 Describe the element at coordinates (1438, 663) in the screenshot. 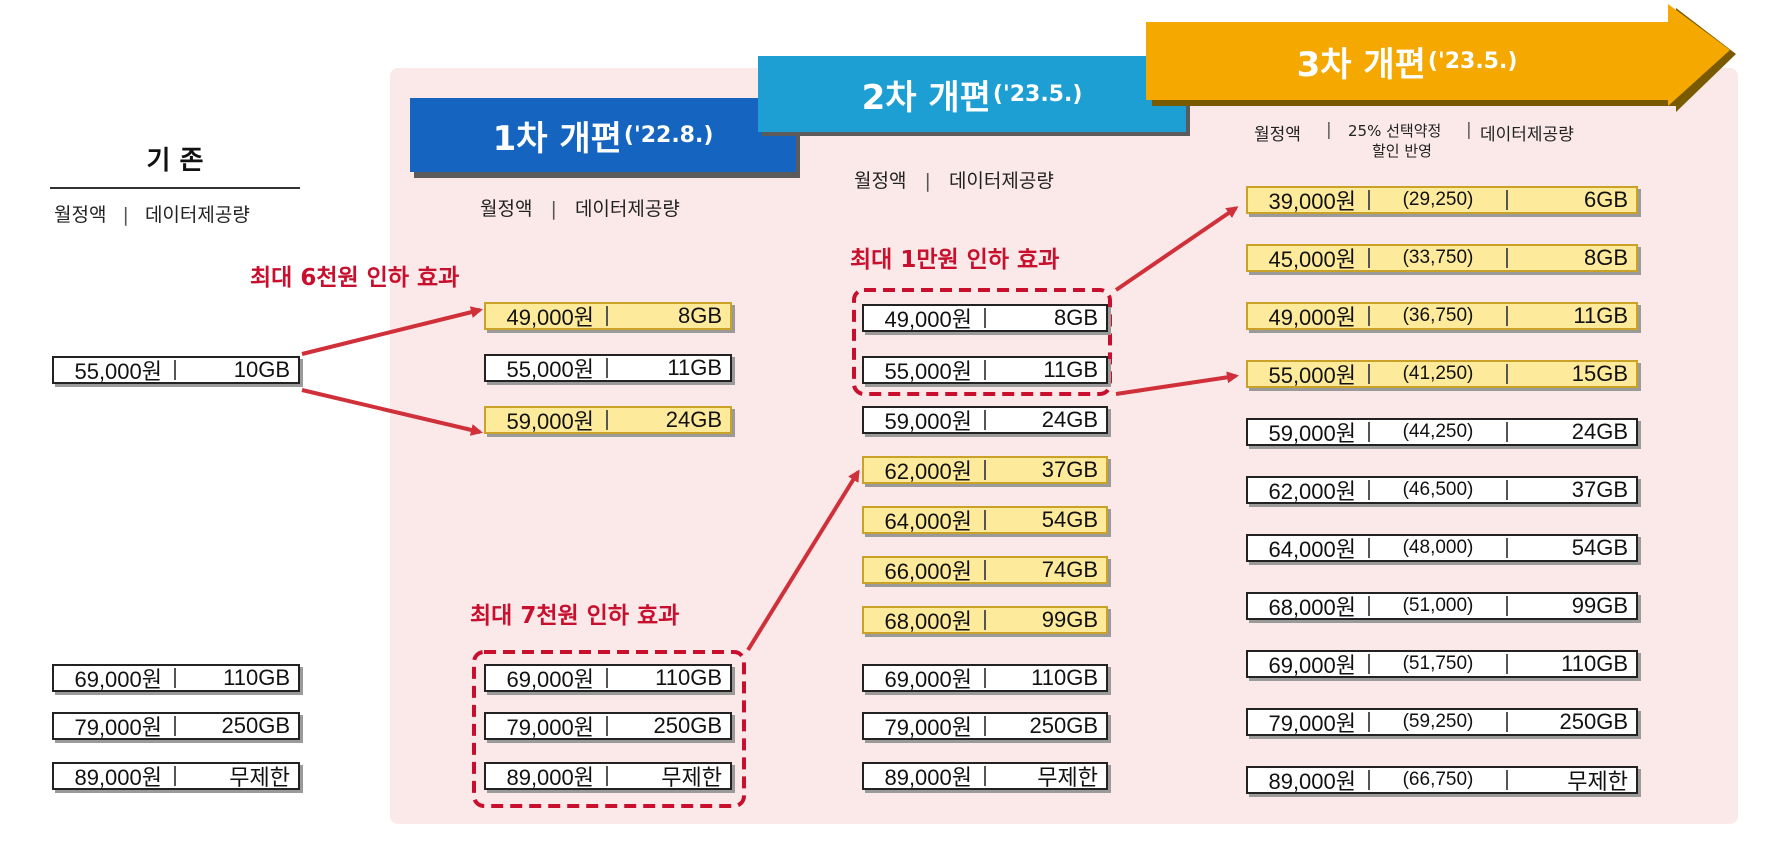

I see `plan-discount-price: (51,750)` at that location.